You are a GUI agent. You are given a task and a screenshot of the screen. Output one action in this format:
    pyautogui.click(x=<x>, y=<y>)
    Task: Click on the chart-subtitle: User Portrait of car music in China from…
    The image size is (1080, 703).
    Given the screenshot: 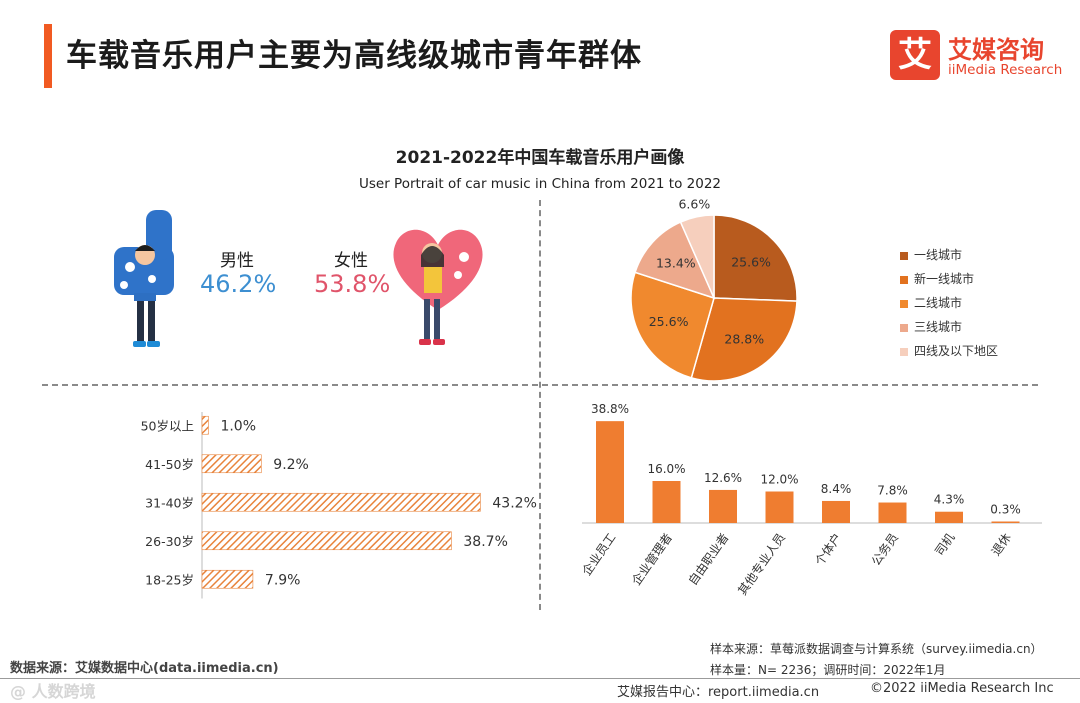 What is the action you would take?
    pyautogui.click(x=540, y=184)
    